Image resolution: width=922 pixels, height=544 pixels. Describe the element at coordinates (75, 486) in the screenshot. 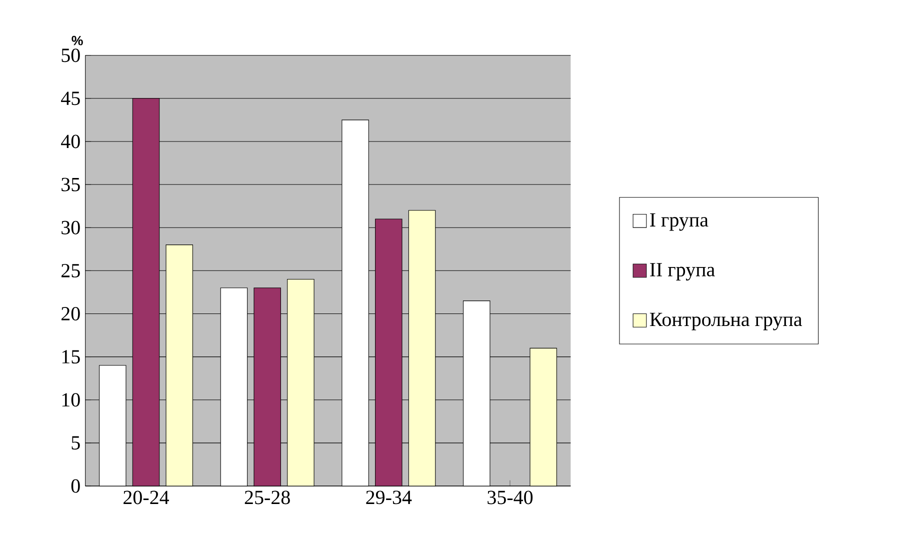

I see `y-tick-label: 0` at that location.